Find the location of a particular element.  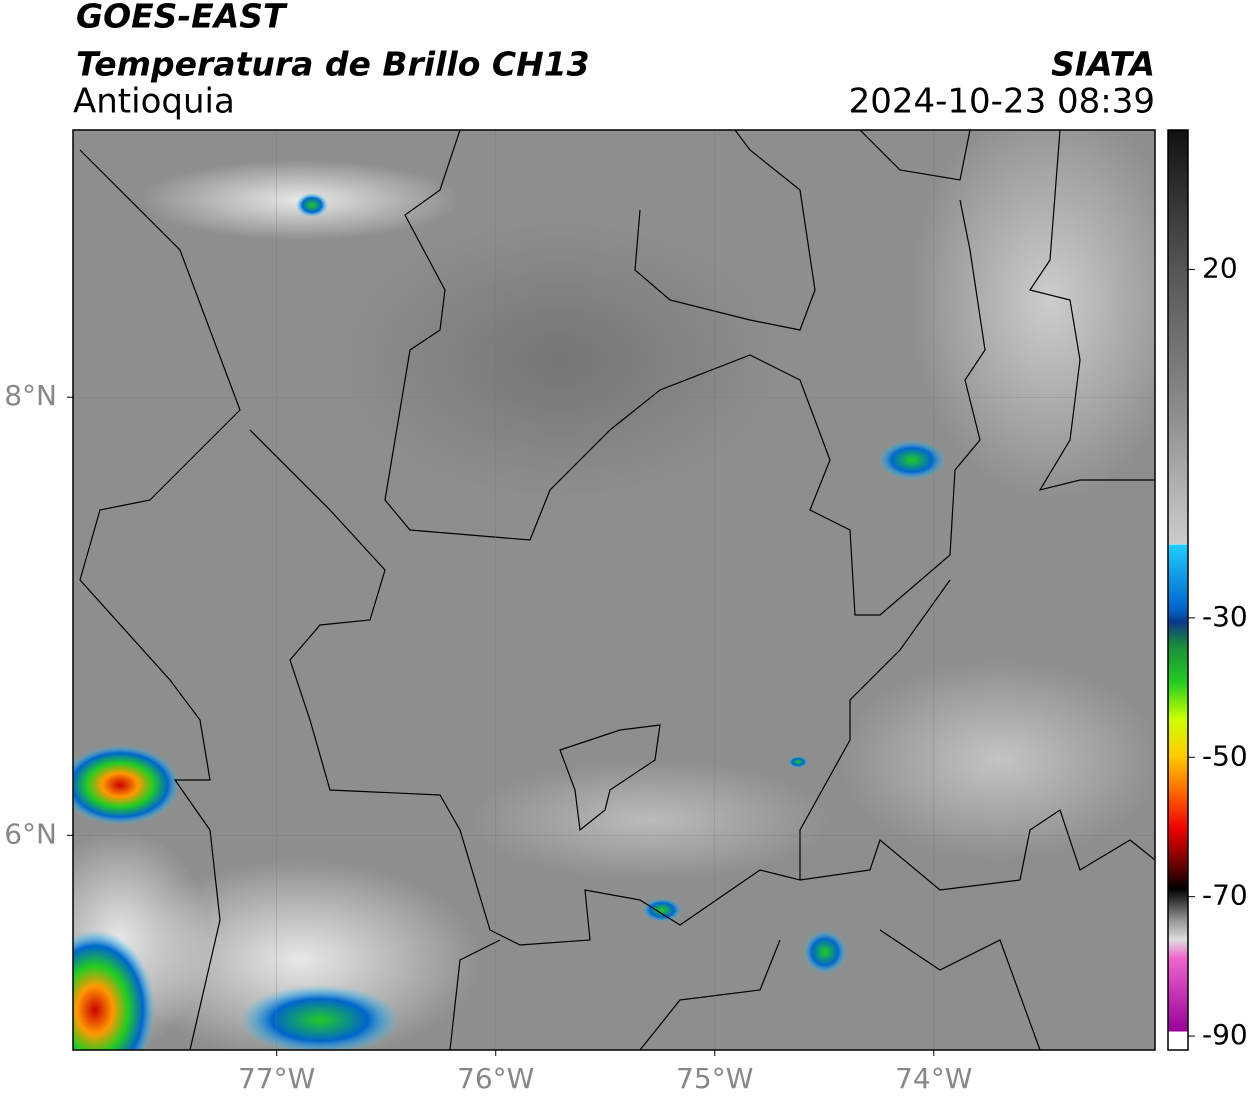

x-tick-label: 74°W is located at coordinates (933, 1078).